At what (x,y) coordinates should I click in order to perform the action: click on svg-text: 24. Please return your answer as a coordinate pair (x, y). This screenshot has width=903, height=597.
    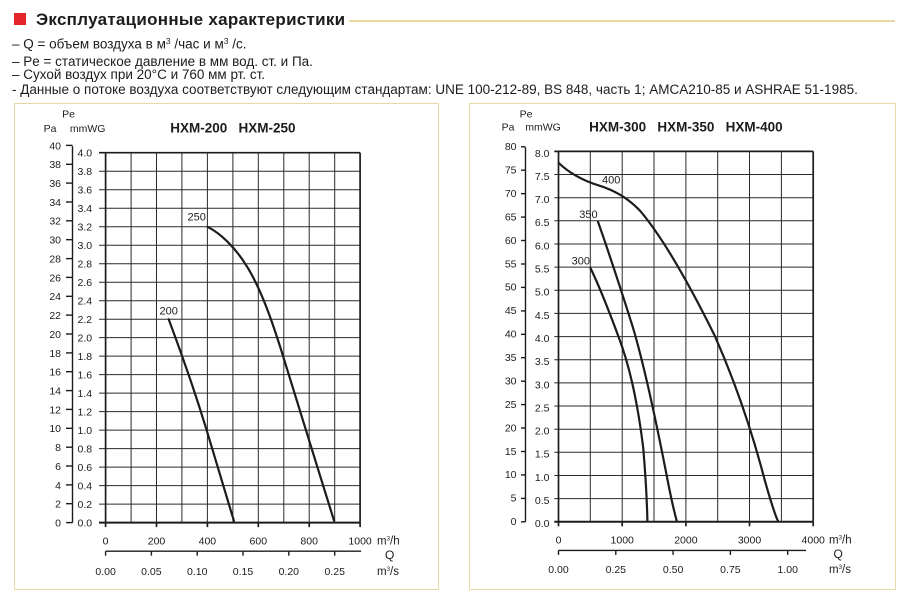
    Looking at the image, I should click on (55, 297).